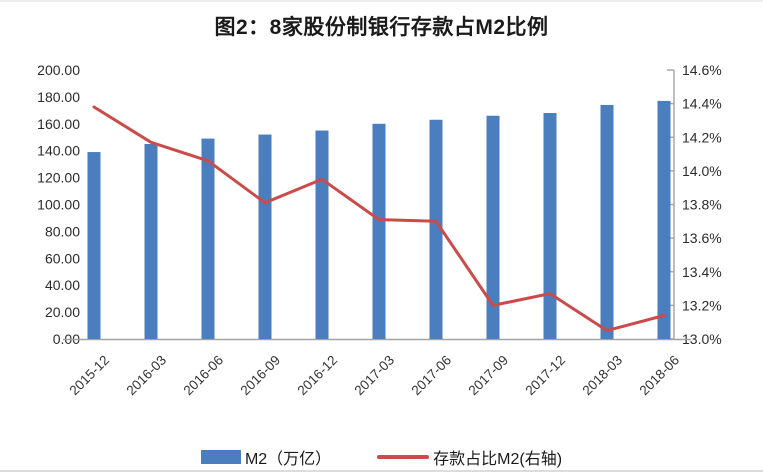 Image resolution: width=763 pixels, height=472 pixels. Describe the element at coordinates (62, 312) in the screenshot. I see `left-axis-tick-label: 20.00` at that location.